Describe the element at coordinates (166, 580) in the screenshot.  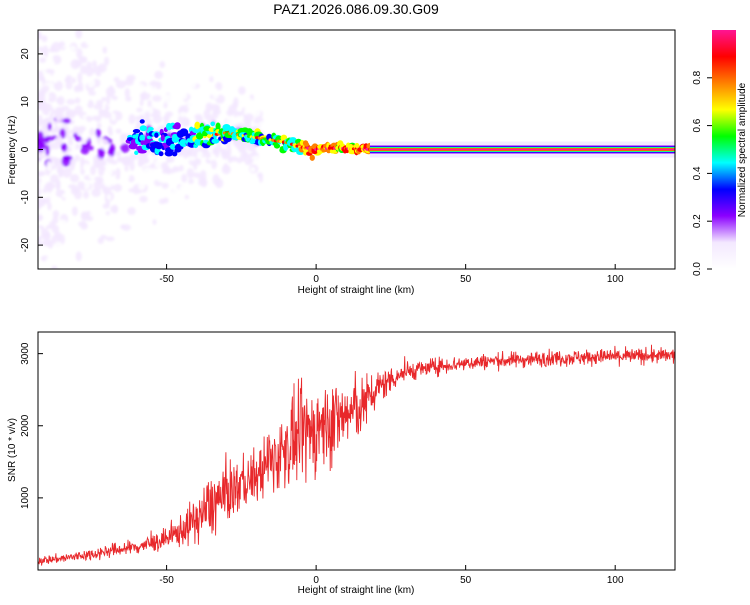
I see `x-tick-label: -50` at that location.